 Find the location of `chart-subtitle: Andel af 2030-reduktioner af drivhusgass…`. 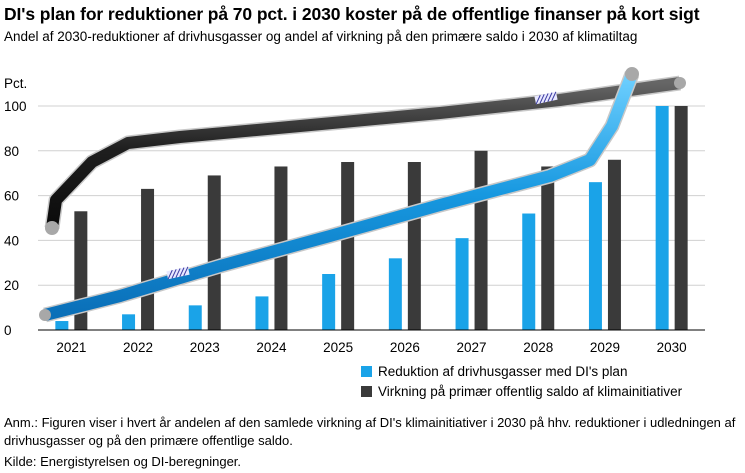

chart-subtitle: Andel af 2030-reduktioner af drivhusgass… is located at coordinates (321, 36).